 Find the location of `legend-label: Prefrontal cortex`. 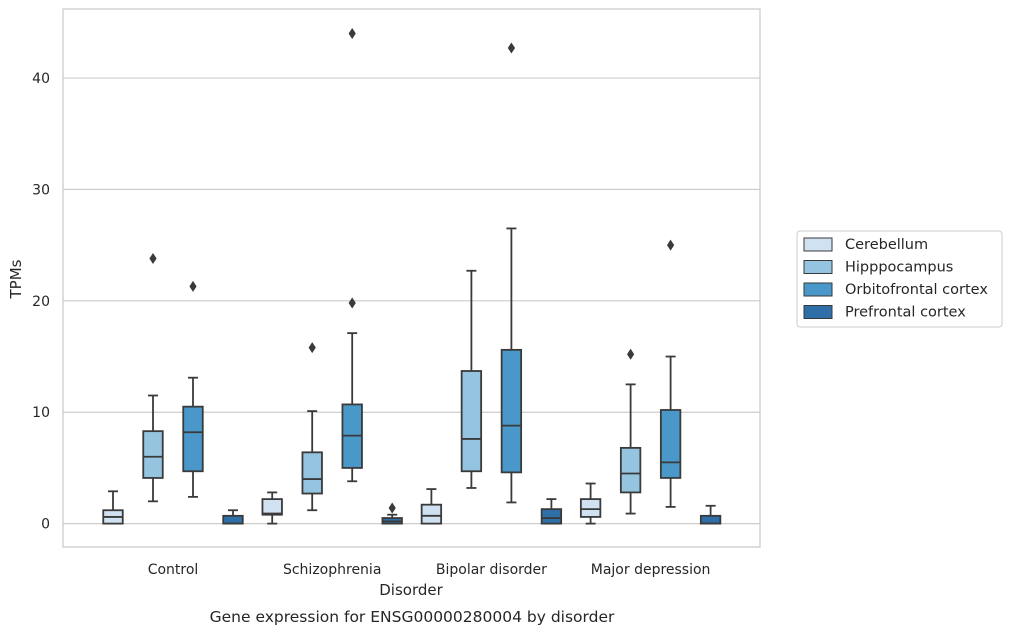

legend-label: Prefrontal cortex is located at coordinates (905, 313).